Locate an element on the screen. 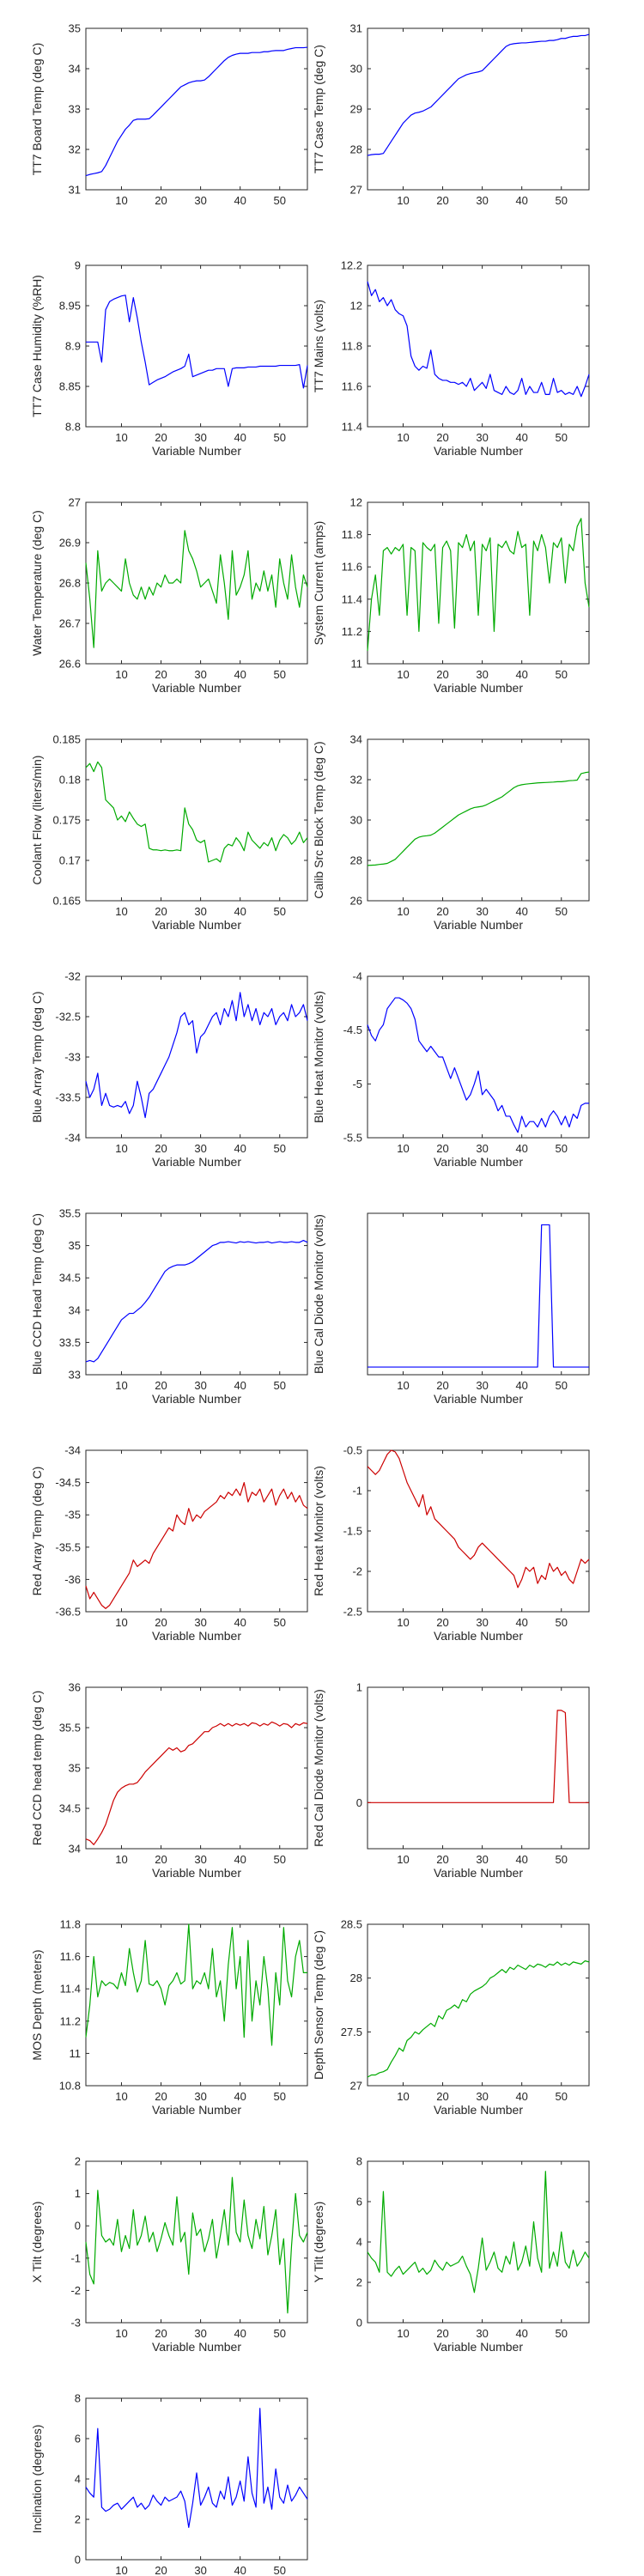  y-tick-label: 8.85 is located at coordinates (70, 387).